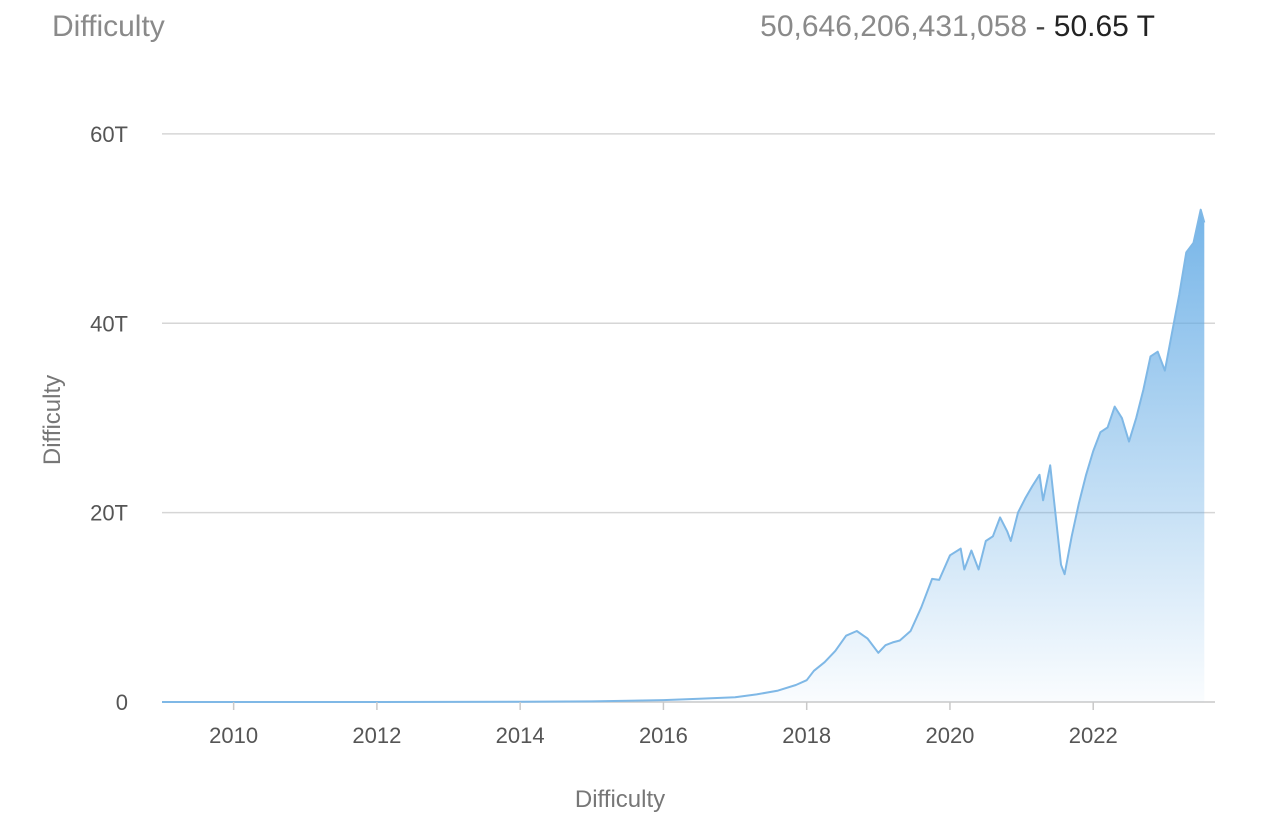 The width and height of the screenshot is (1280, 820). What do you see at coordinates (376, 735) in the screenshot?
I see `x-tick-label: 2012` at bounding box center [376, 735].